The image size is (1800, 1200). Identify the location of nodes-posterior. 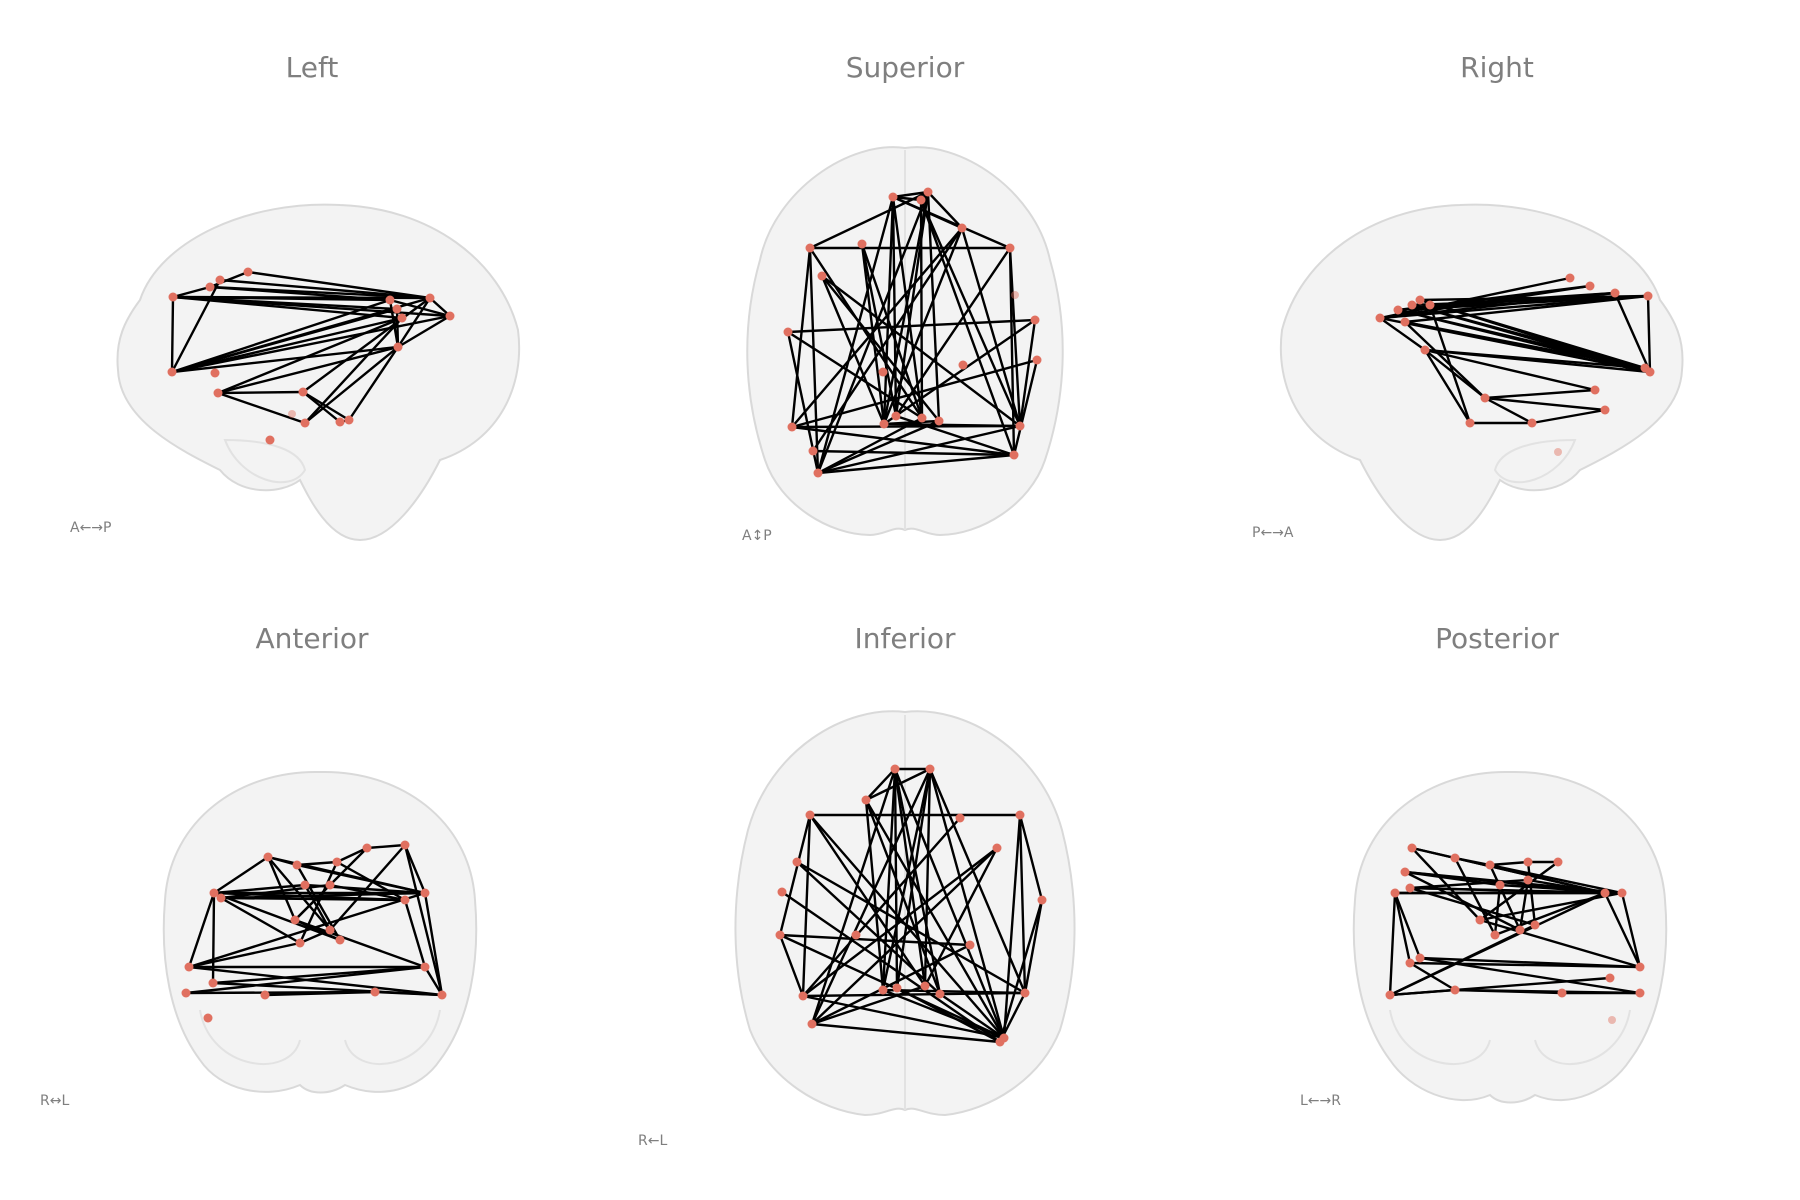
(1515, 933).